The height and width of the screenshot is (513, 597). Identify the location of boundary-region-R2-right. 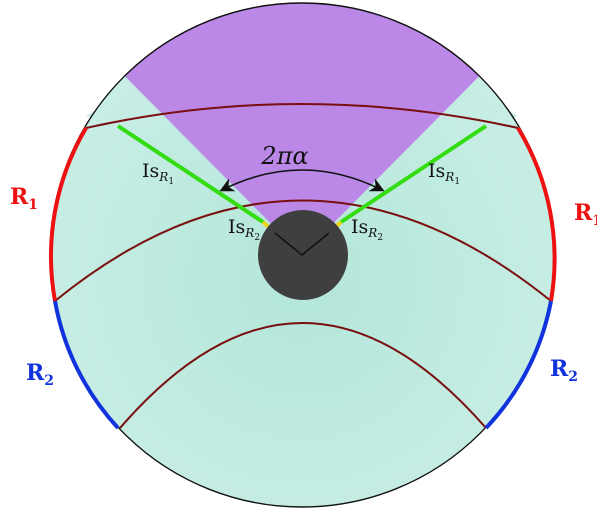
(518, 365).